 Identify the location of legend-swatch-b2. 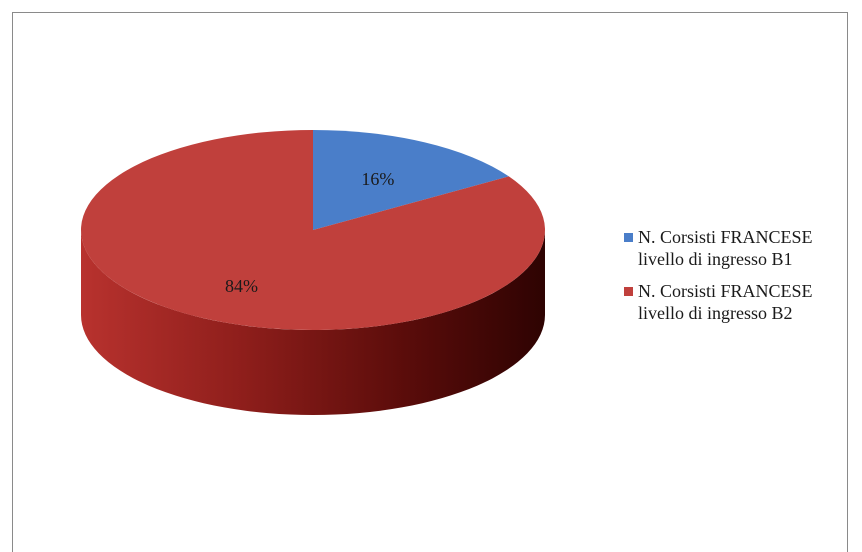
(628, 291).